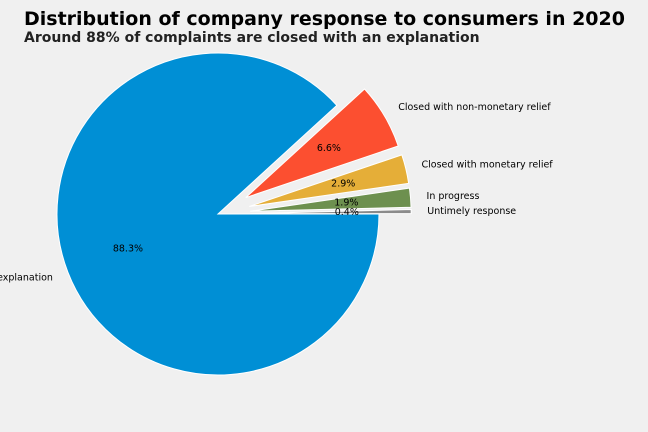 Image resolution: width=648 pixels, height=432 pixels. What do you see at coordinates (346, 203) in the screenshot?
I see `pie-percent-label-3: 1.9%` at bounding box center [346, 203].